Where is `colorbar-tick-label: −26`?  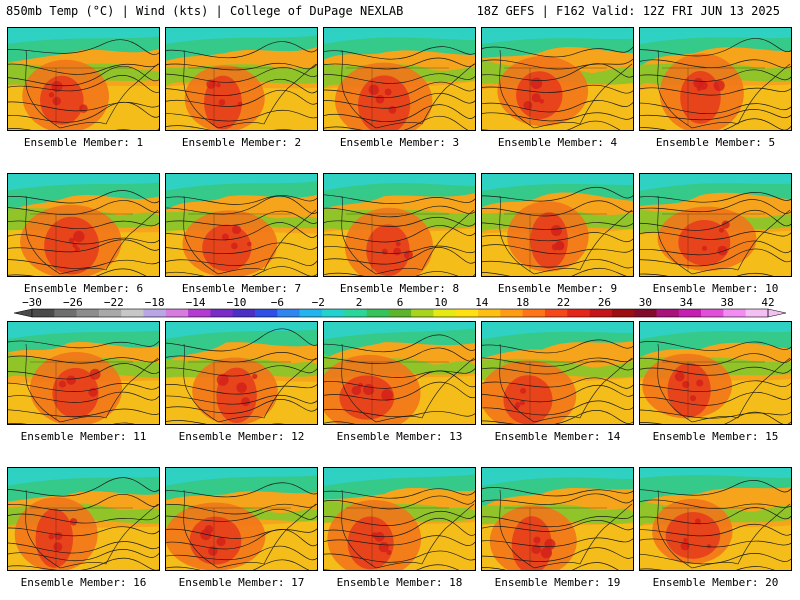 colorbar-tick-label: −26 is located at coordinates (73, 302).